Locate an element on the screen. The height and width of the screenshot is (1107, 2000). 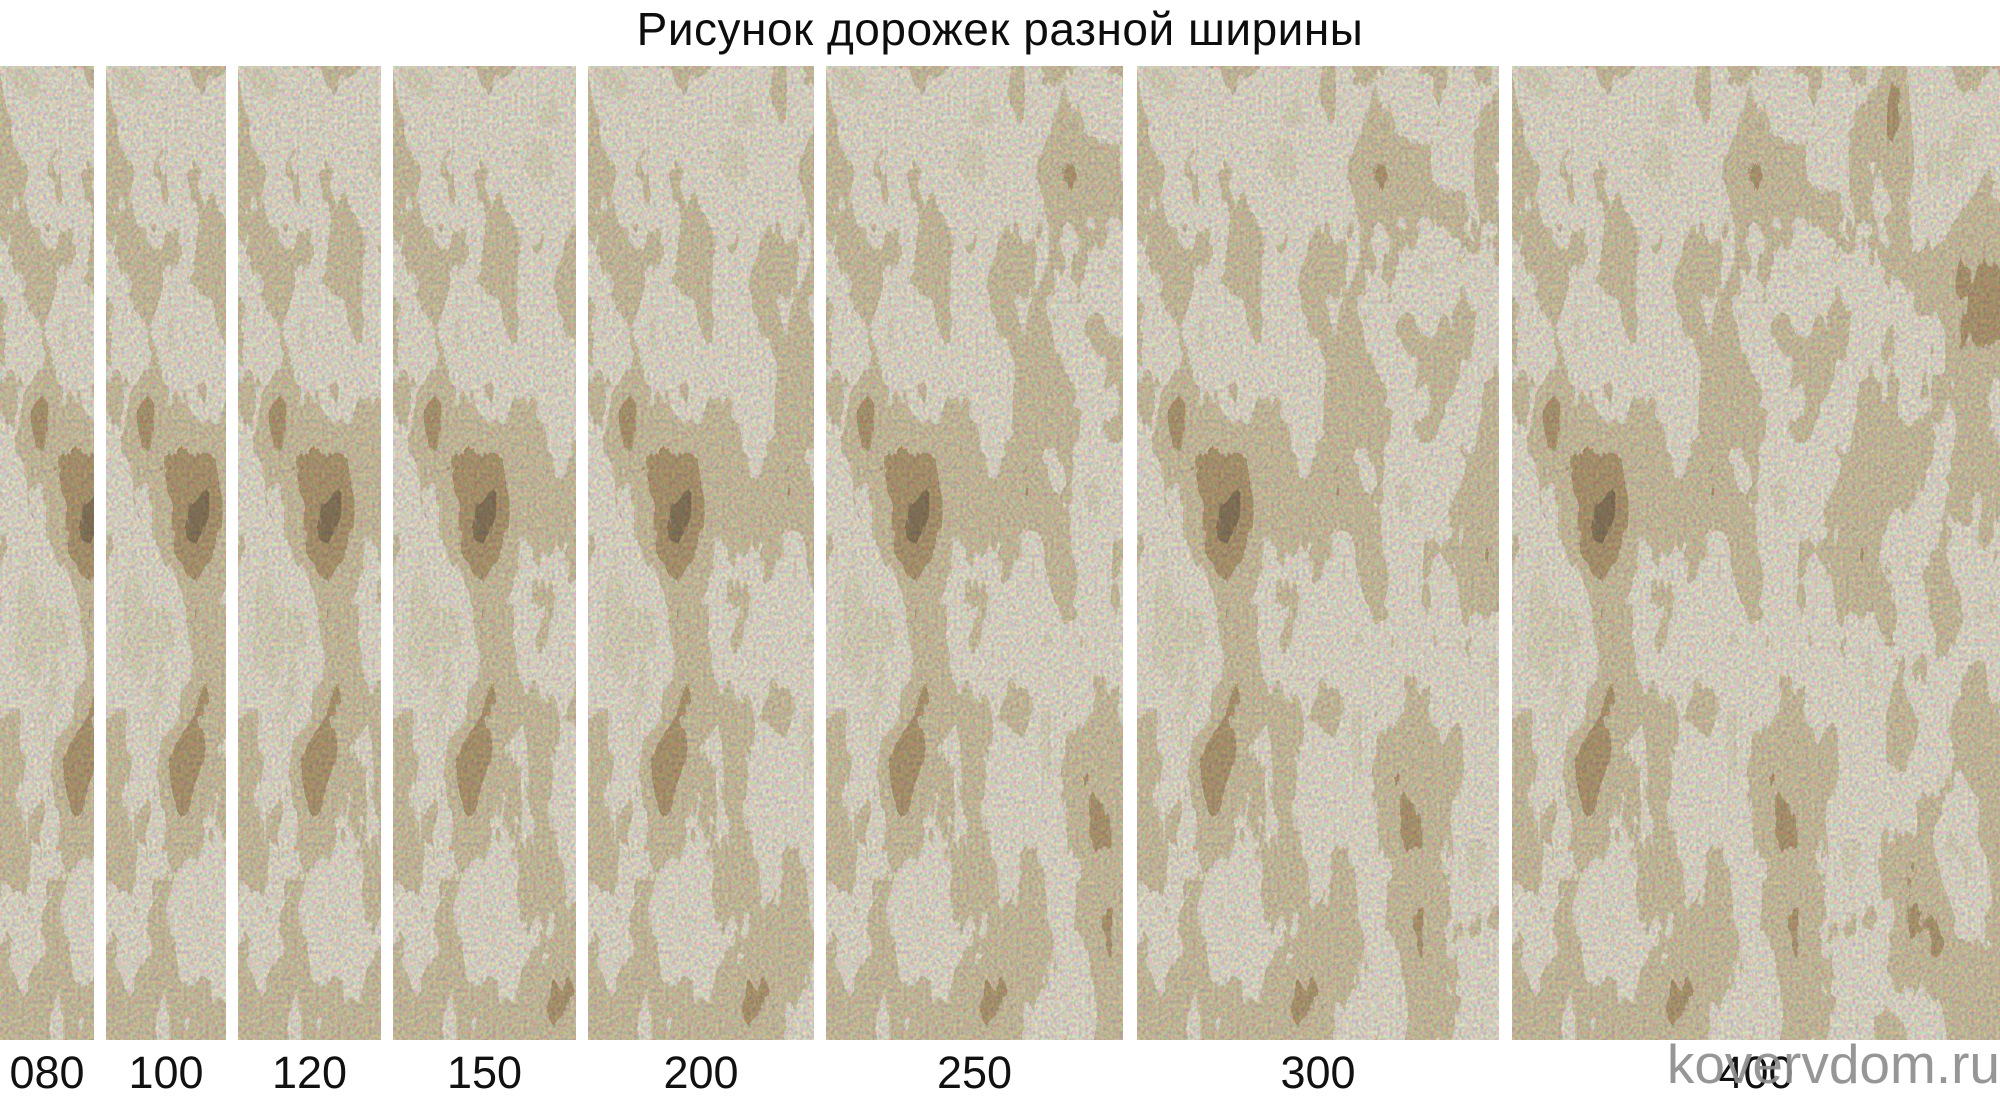
page-title: Рисунок дорожек разной ширины is located at coordinates (1000, 29).